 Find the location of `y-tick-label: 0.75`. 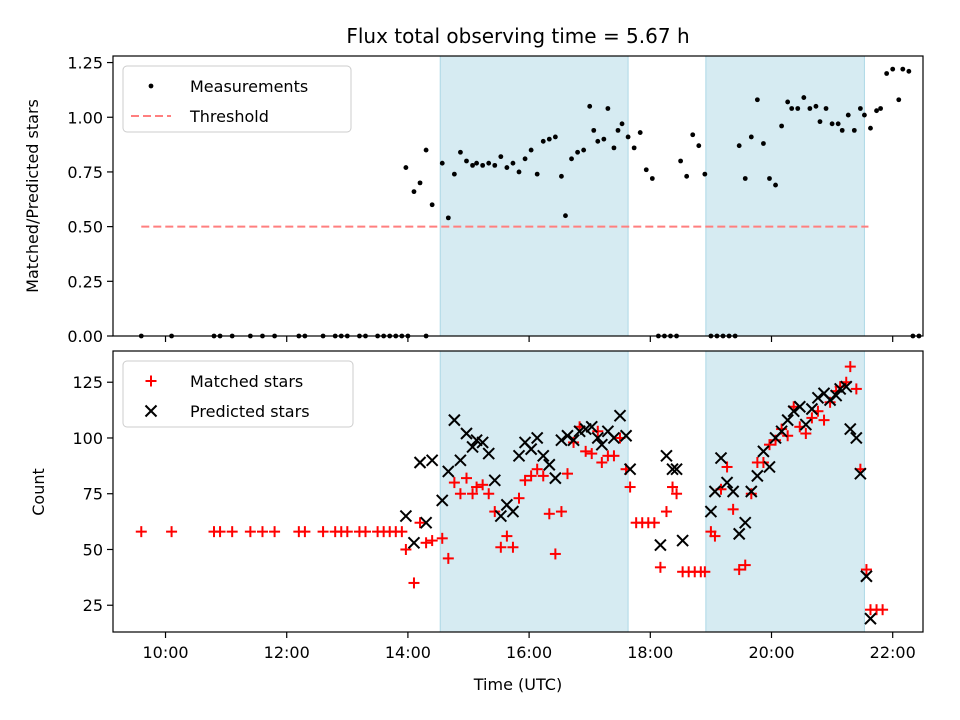

y-tick-label: 0.75 is located at coordinates (85, 172).